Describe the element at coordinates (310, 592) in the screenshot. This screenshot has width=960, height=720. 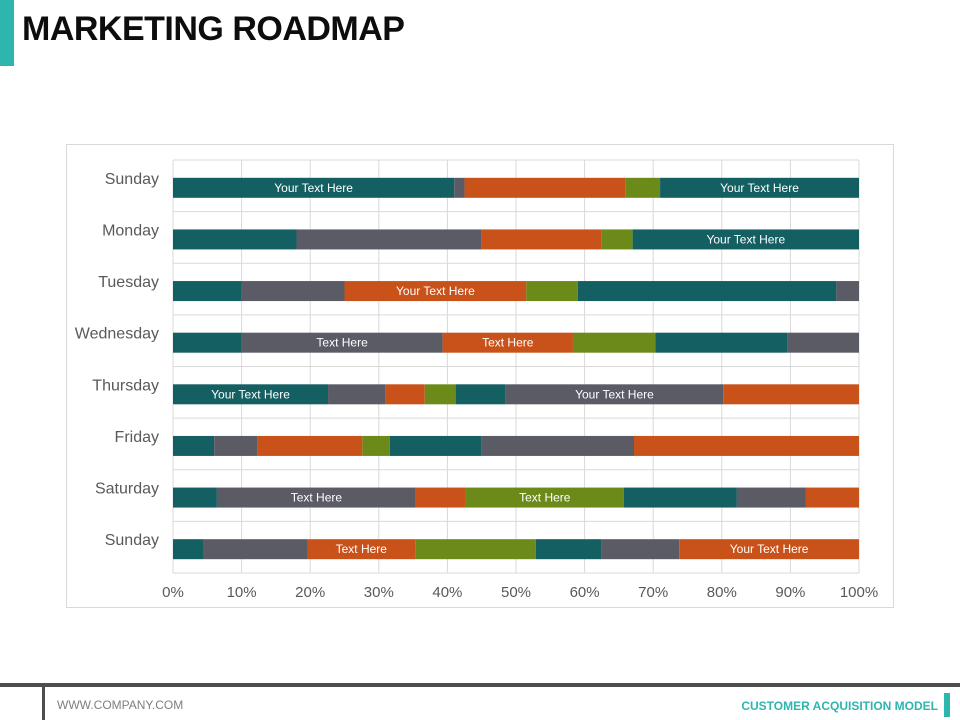
I see `x-tick-label: 20%` at that location.